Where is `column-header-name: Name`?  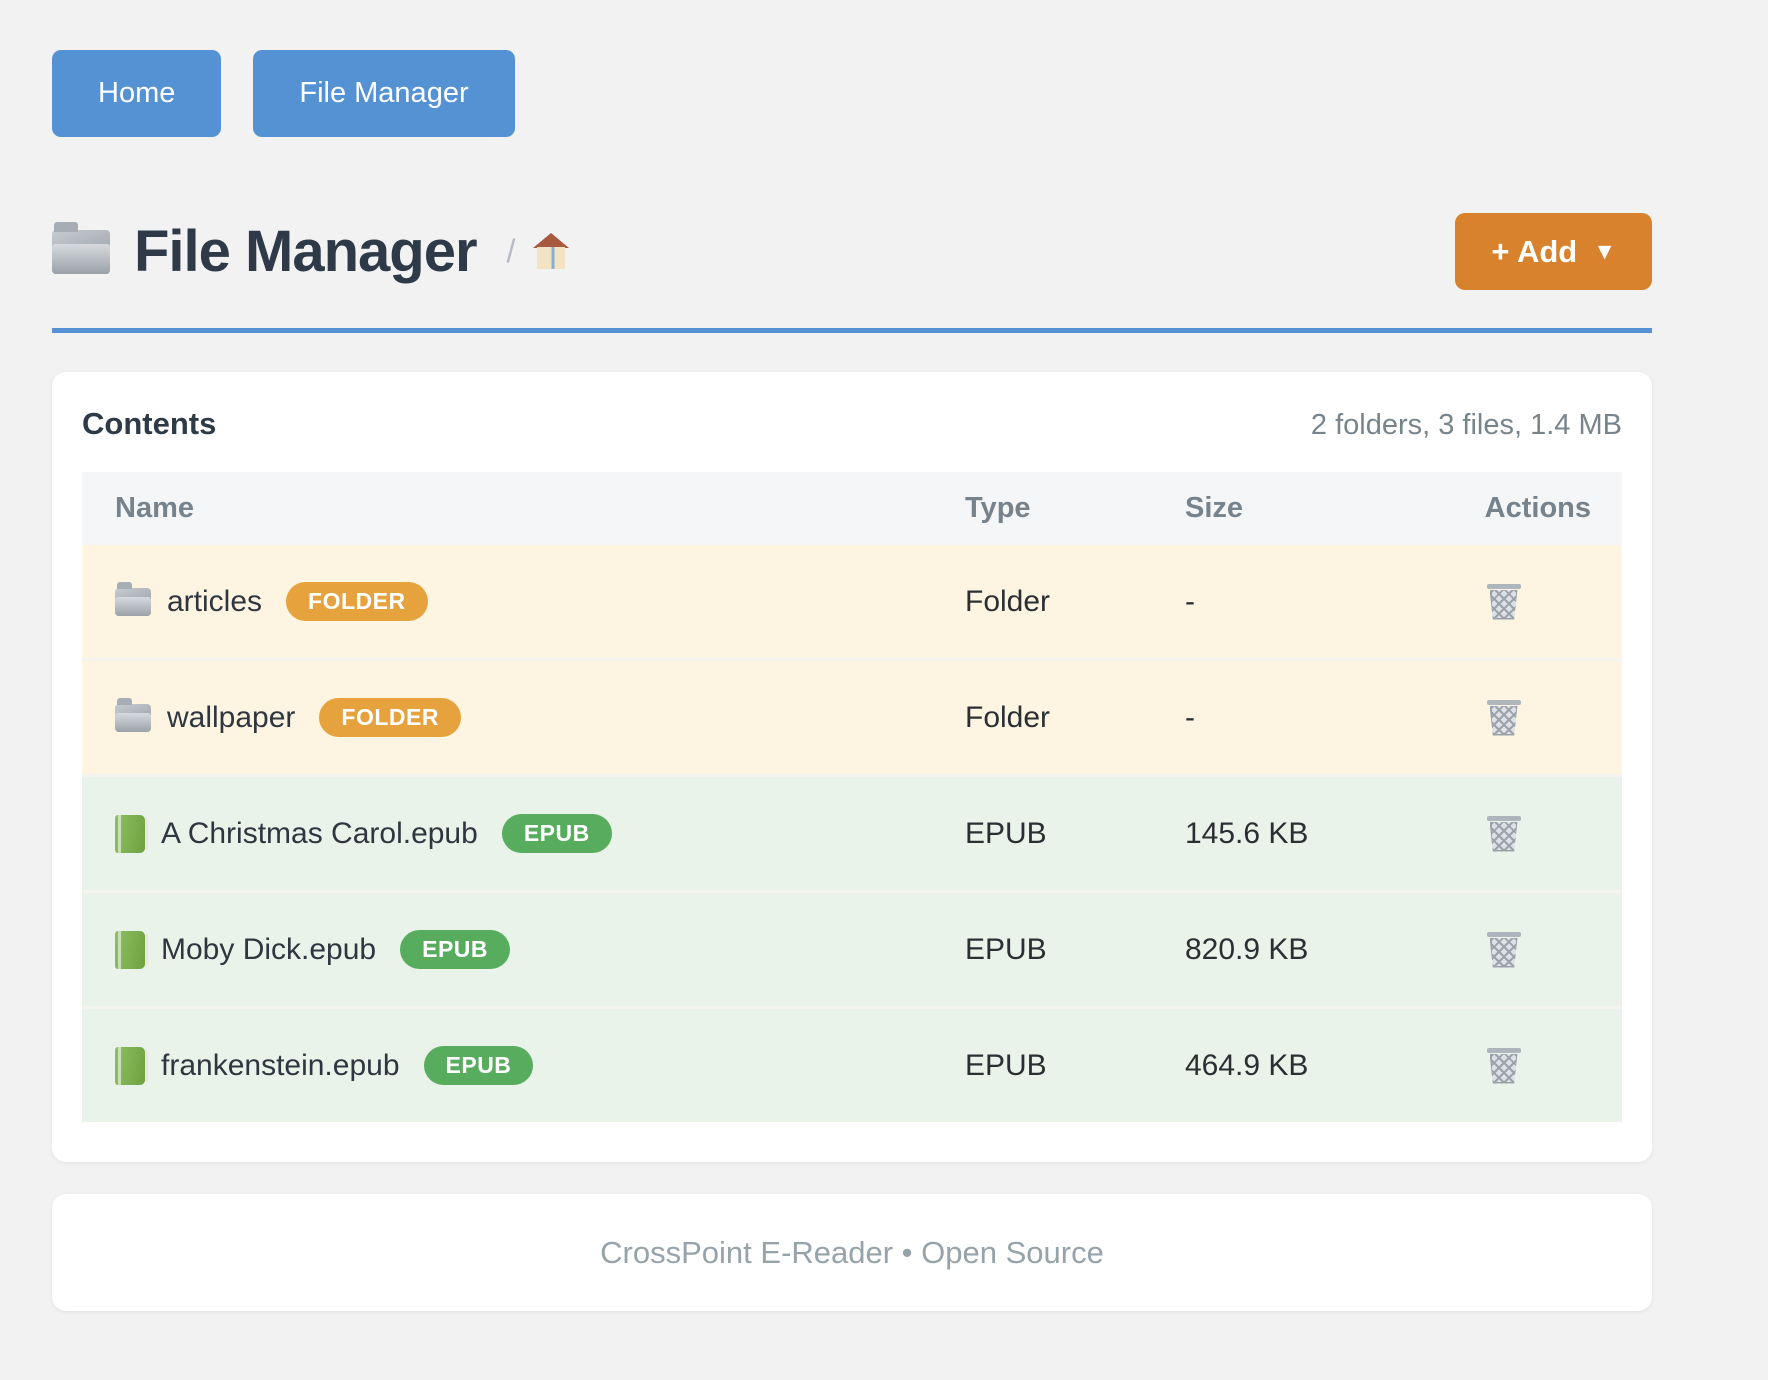
column-header-name: Name is located at coordinates (154, 508).